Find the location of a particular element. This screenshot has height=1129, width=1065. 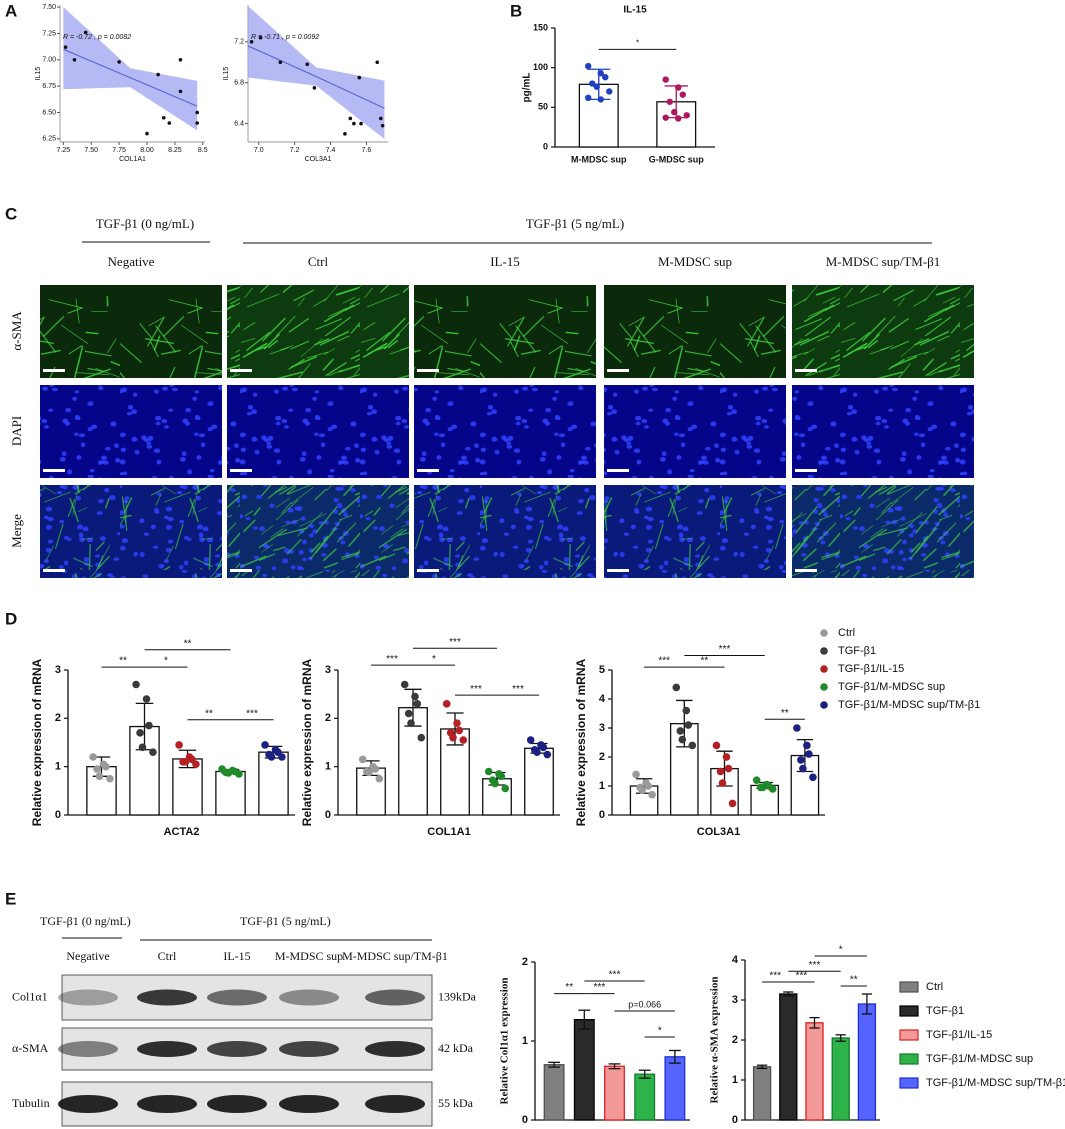

y-tick-label: 7.25 is located at coordinates (49, 33).